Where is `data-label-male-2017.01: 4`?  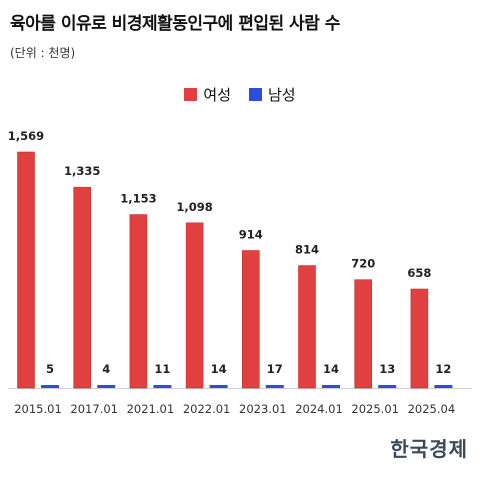 data-label-male-2017.01: 4 is located at coordinates (106, 369).